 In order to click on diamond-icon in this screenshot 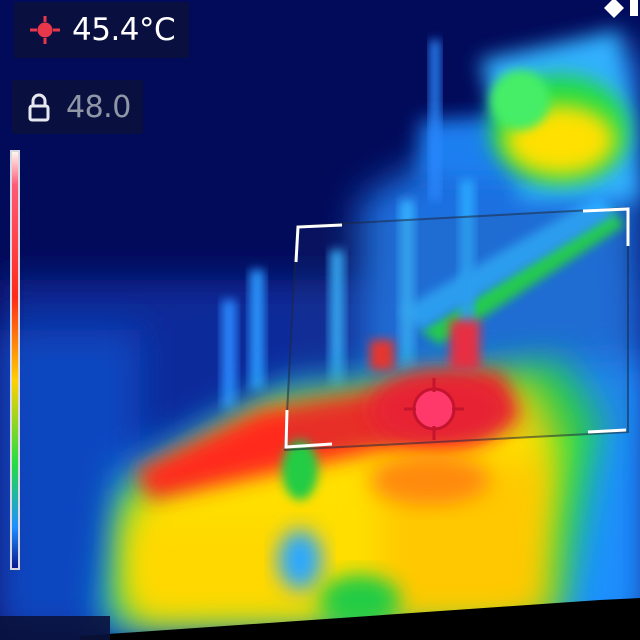, I will do `click(620, 11)`.